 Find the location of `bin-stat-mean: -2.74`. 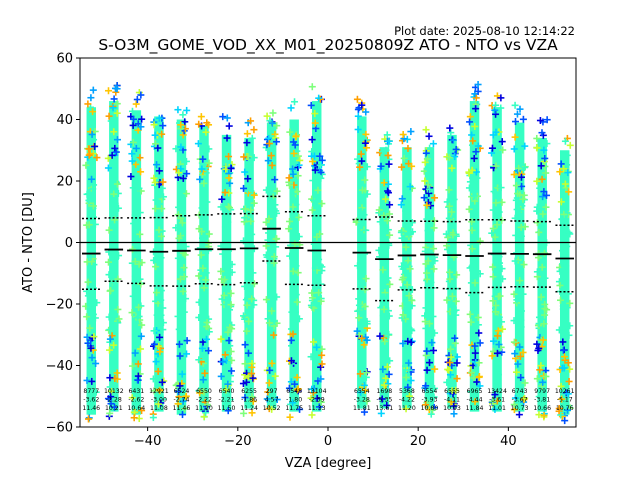

bin-stat-mean: -2.74 is located at coordinates (181, 399).